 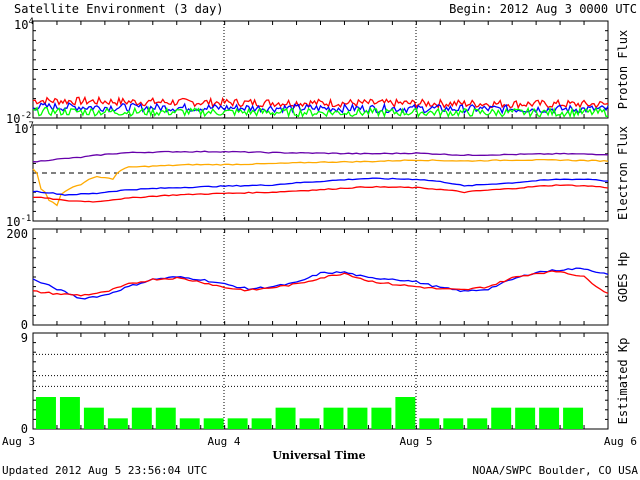 What do you see at coordinates (30, 126) in the screenshot?
I see `y-tick-exponent: 7` at bounding box center [30, 126].